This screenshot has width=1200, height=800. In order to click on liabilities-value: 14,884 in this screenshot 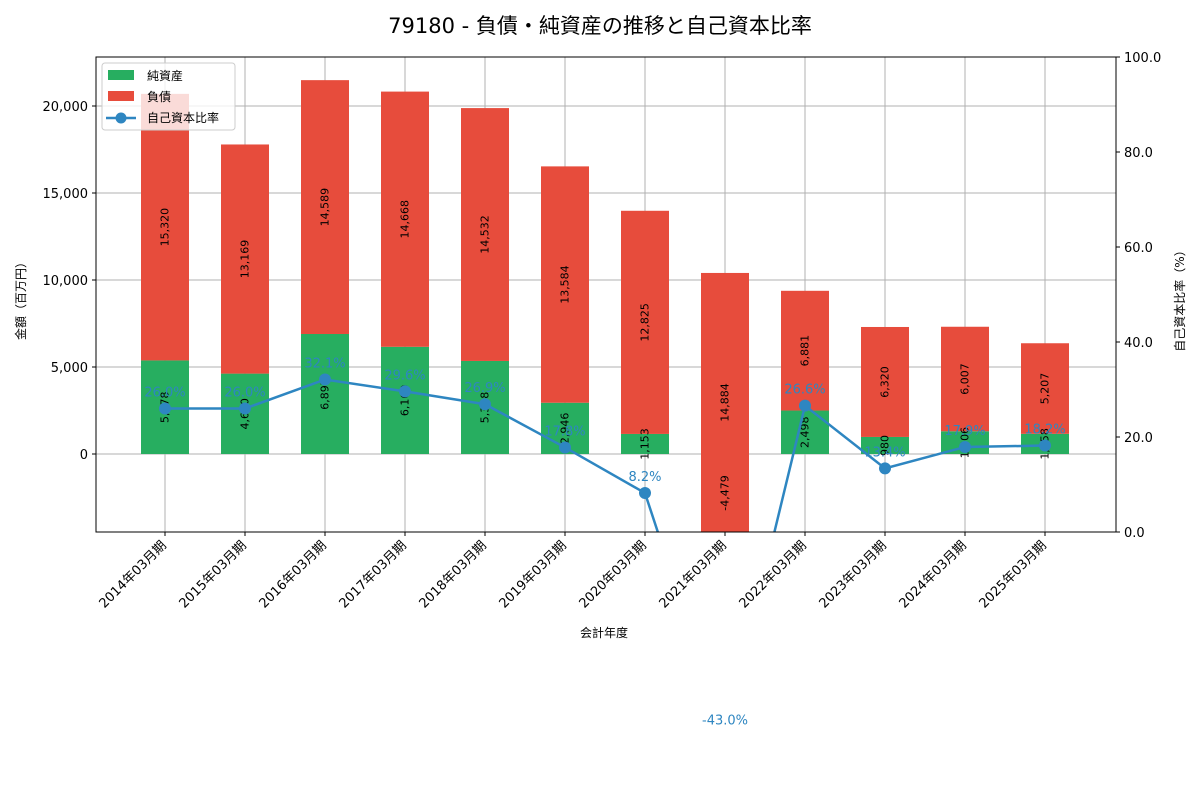, I will do `click(725, 402)`.